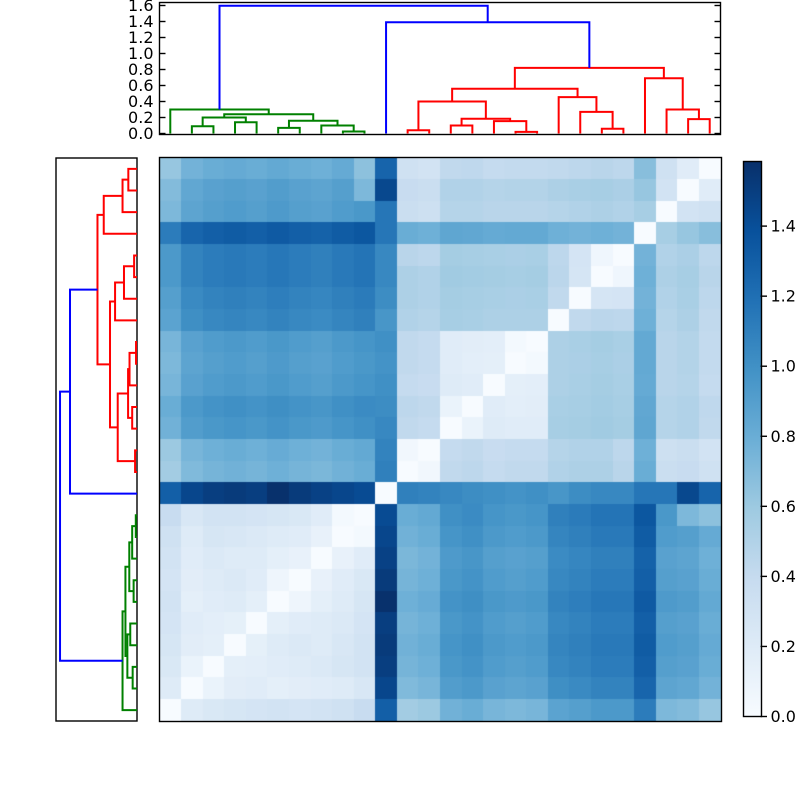  I want to click on left-dendrogram-box, so click(96, 439).